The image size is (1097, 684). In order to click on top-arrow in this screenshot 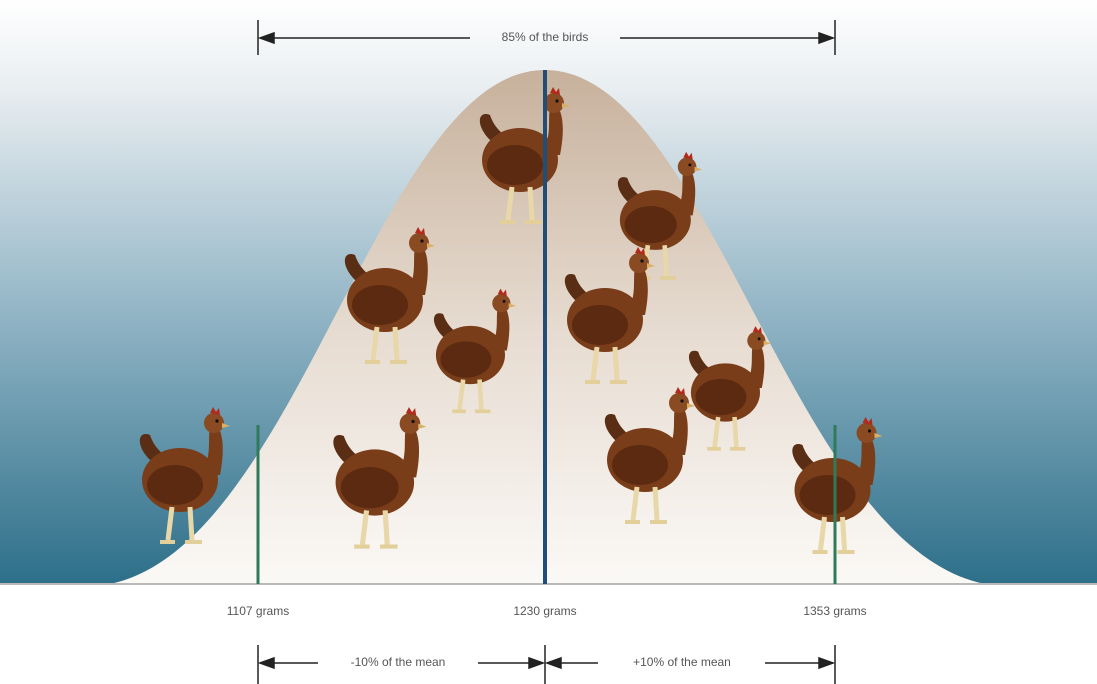, I will do `click(546, 37)`.